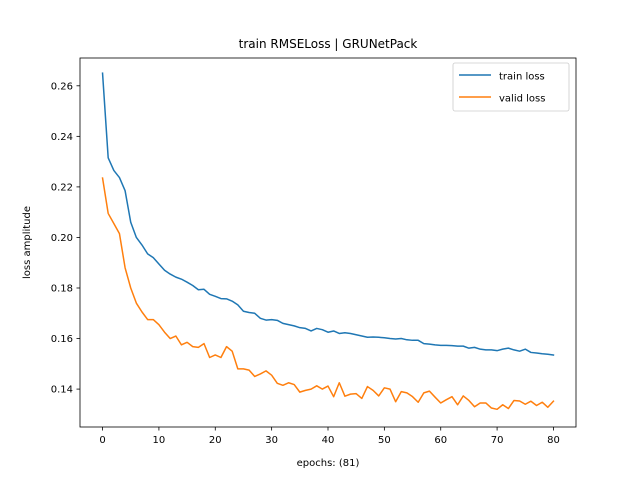  Describe the element at coordinates (384, 440) in the screenshot. I see `x-tick-label: 50` at that location.